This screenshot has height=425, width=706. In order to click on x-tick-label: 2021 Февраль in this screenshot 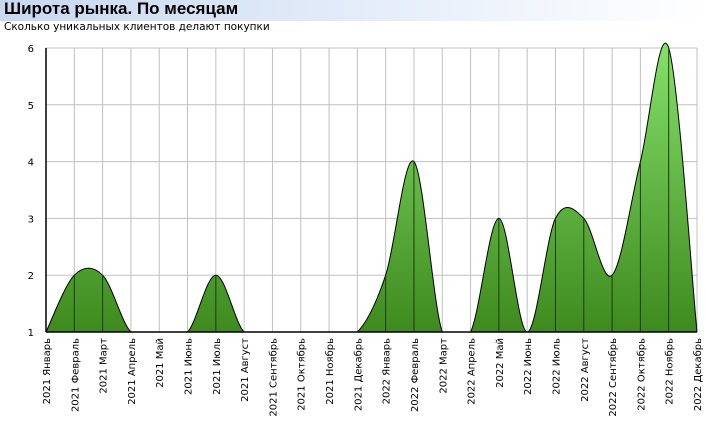, I will do `click(75, 375)`.